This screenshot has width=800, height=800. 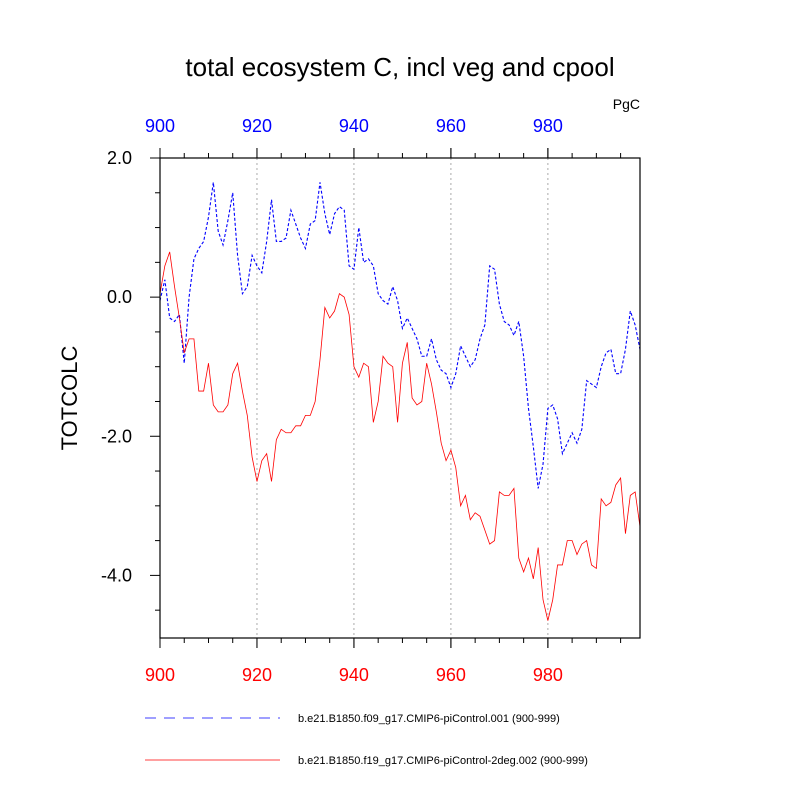 What do you see at coordinates (116, 436) in the screenshot?
I see `y-tick-label: -2.0` at bounding box center [116, 436].